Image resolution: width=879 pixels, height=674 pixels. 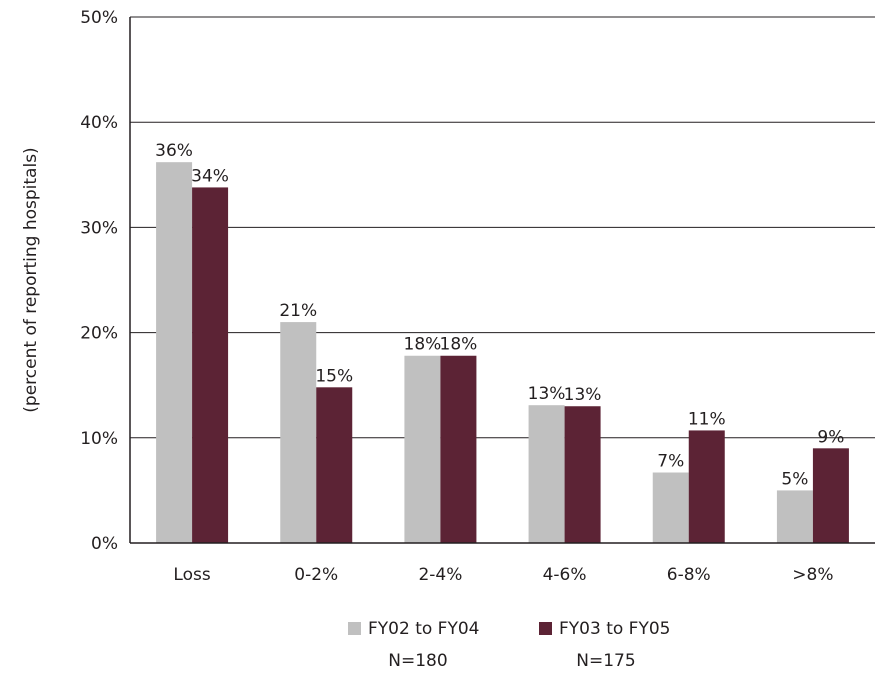 I want to click on x-tick-label: >8%, so click(x=812, y=575).